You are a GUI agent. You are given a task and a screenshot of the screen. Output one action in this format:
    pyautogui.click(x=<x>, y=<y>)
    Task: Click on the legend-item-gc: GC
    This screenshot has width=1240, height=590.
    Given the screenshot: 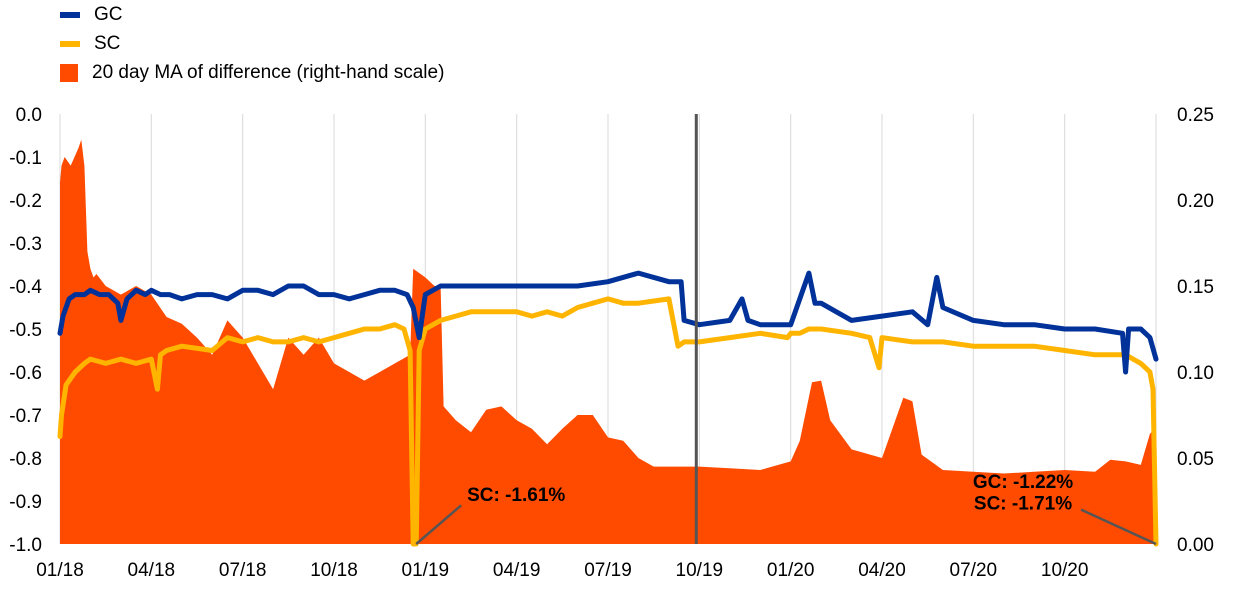 What is the action you would take?
    pyautogui.click(x=252, y=14)
    